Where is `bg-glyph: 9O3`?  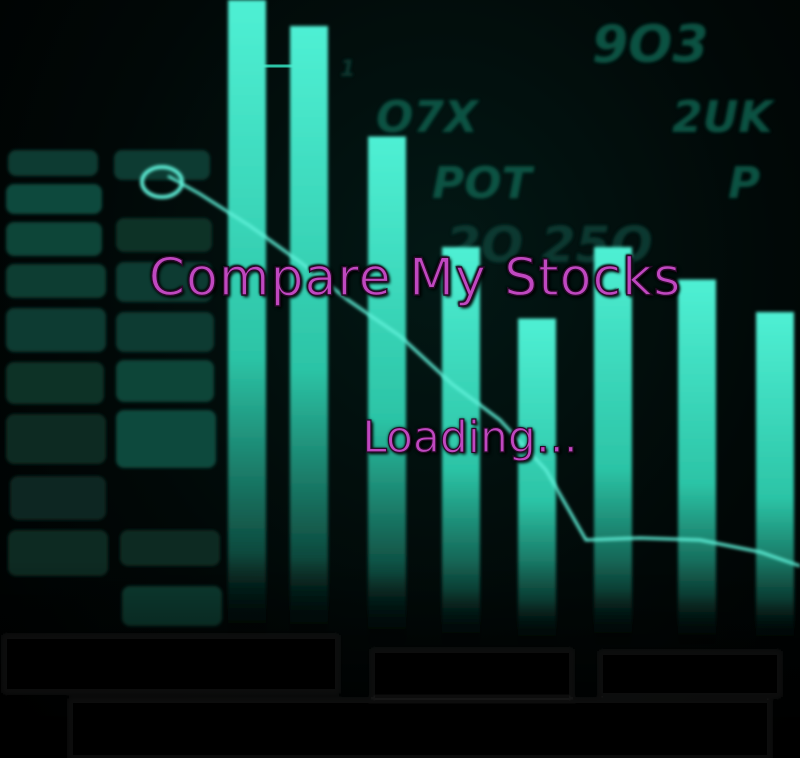
bg-glyph: 9O3 is located at coordinates (650, 45).